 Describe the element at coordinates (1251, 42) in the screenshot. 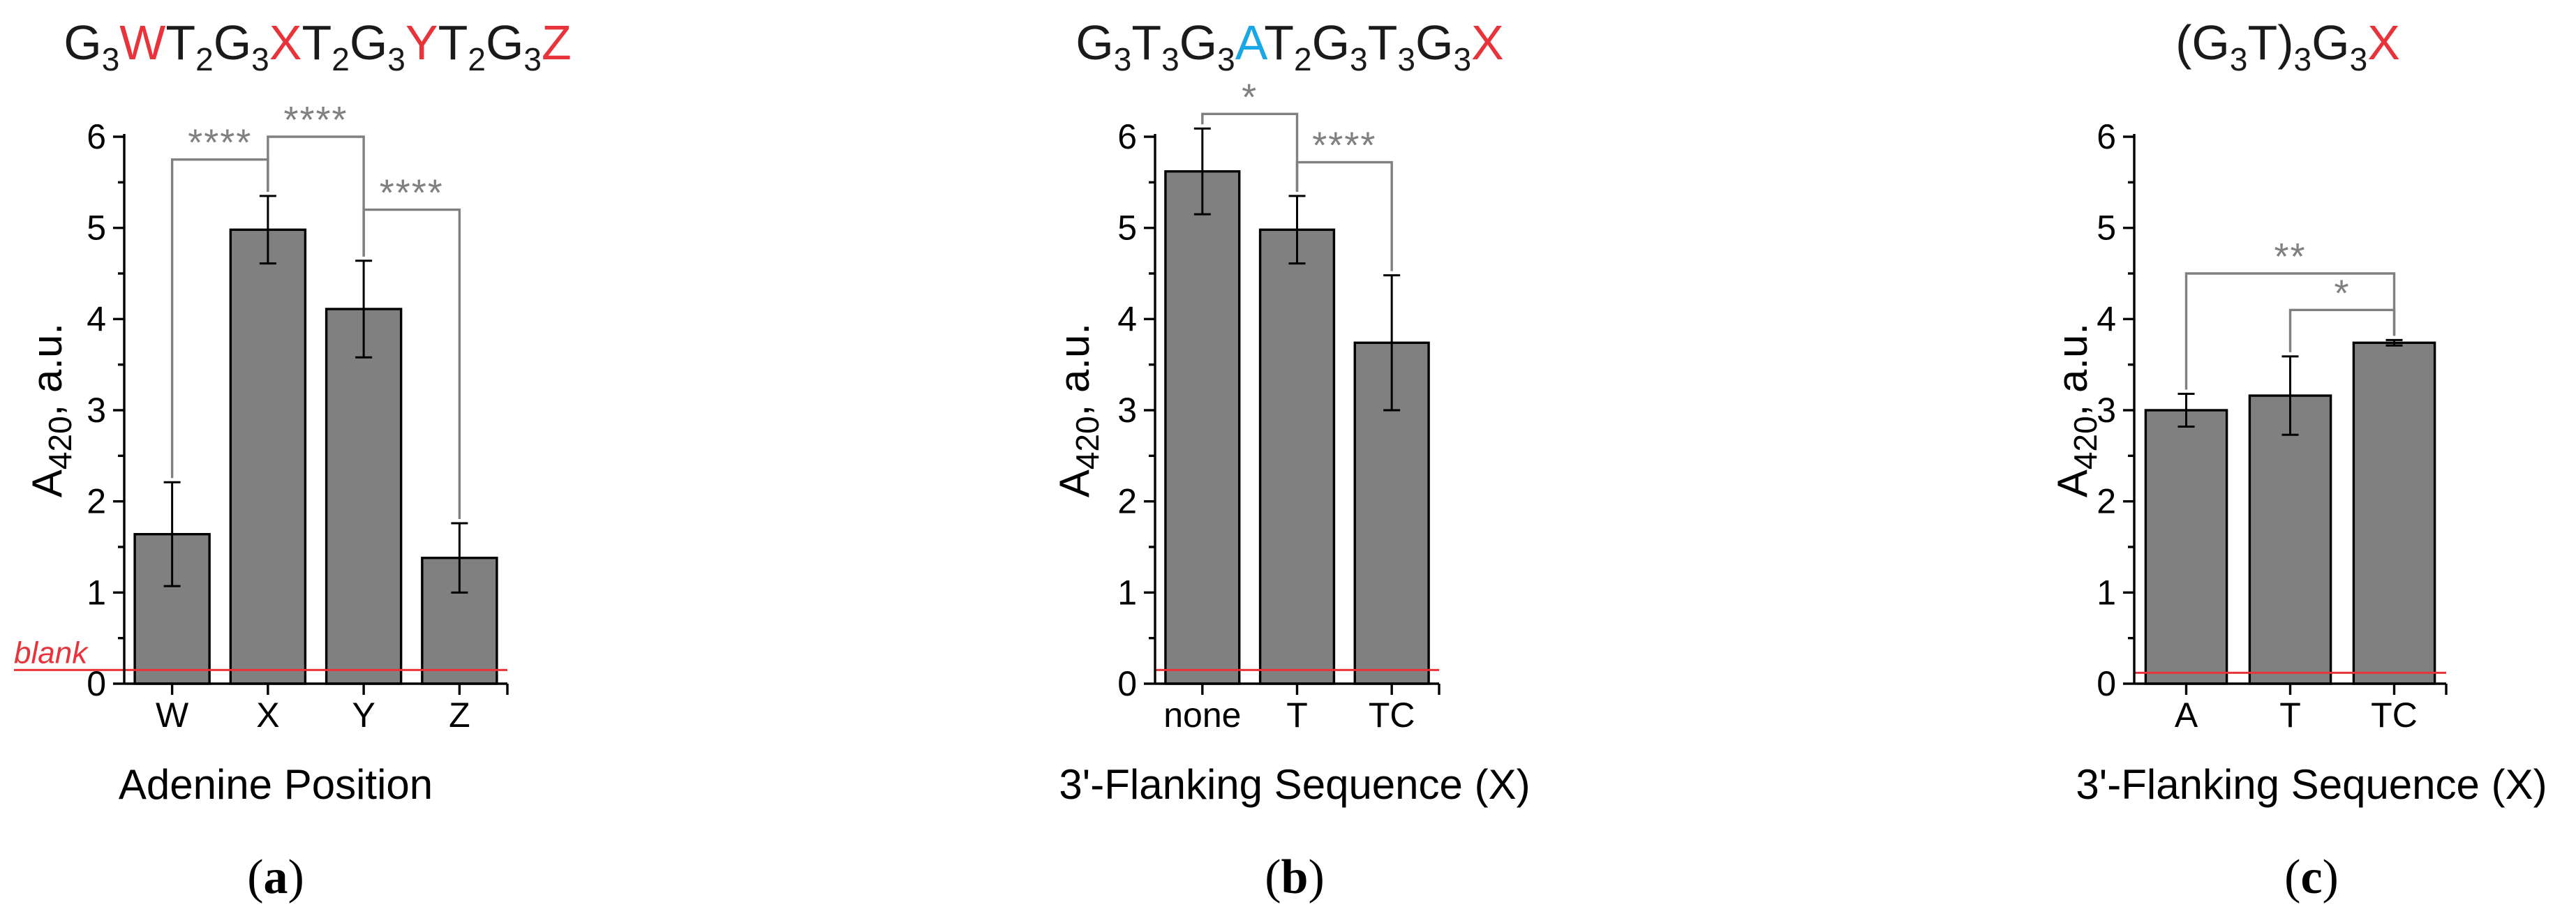

I see `title-part: A` at that location.